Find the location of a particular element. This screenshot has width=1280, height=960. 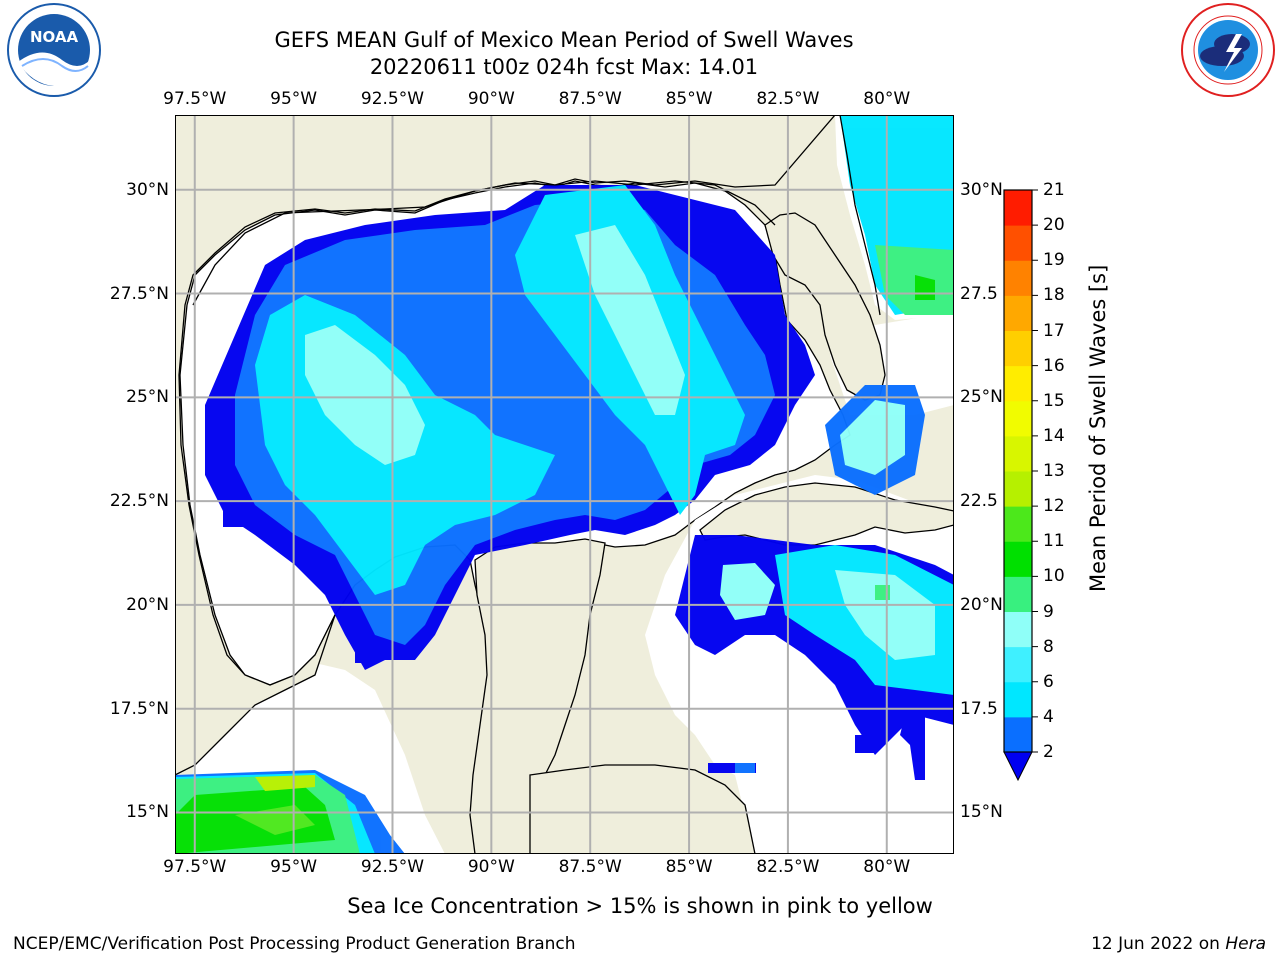

colorbar-level-label: 4 is located at coordinates (1048, 716).